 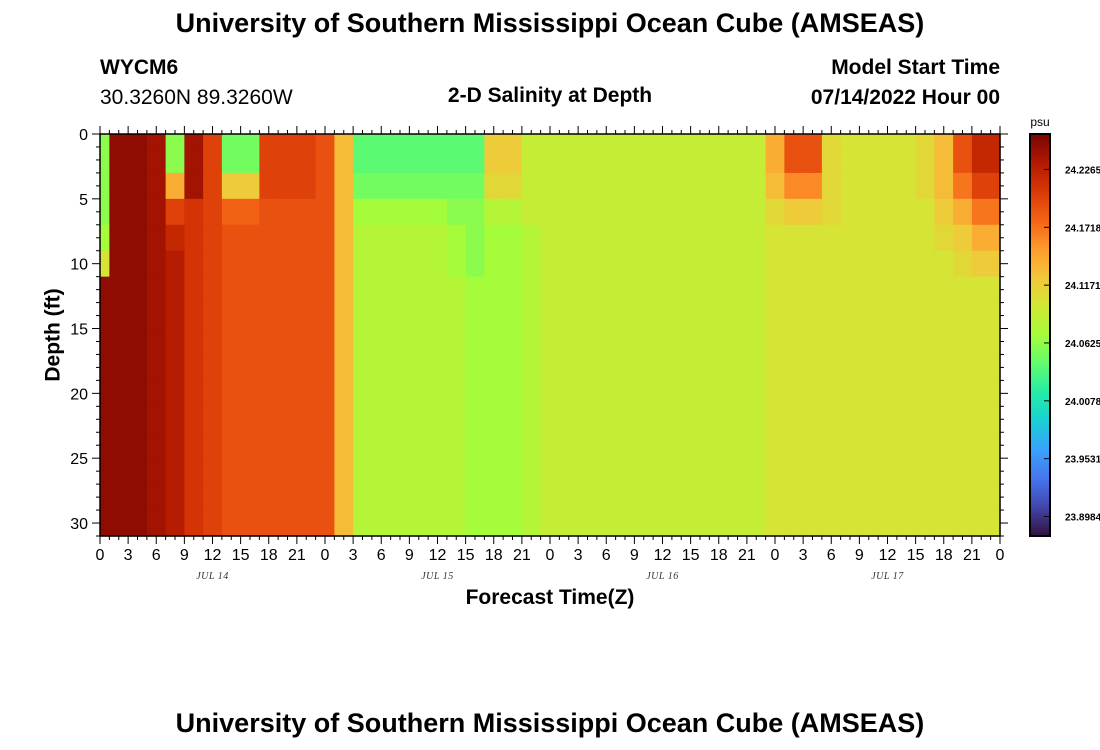 What do you see at coordinates (859, 555) in the screenshot?
I see `x-tick-label: 9` at bounding box center [859, 555].